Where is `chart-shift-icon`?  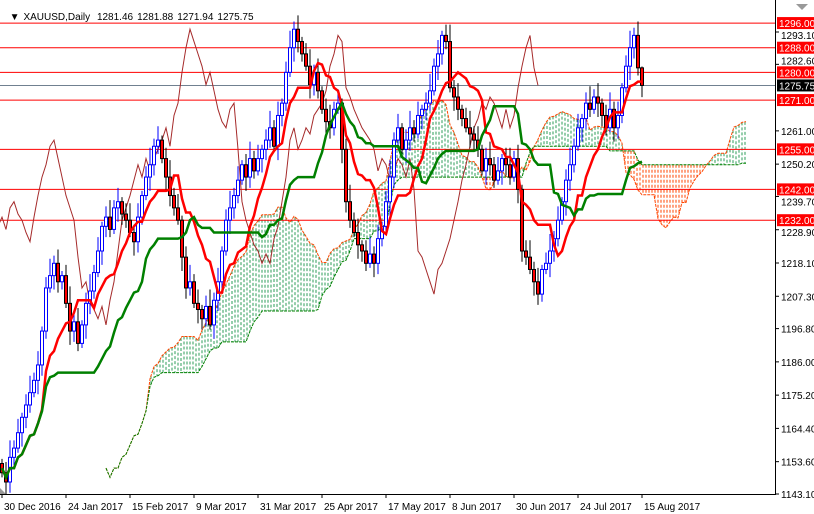
chart-shift-icon is located at coordinates (802, 7).